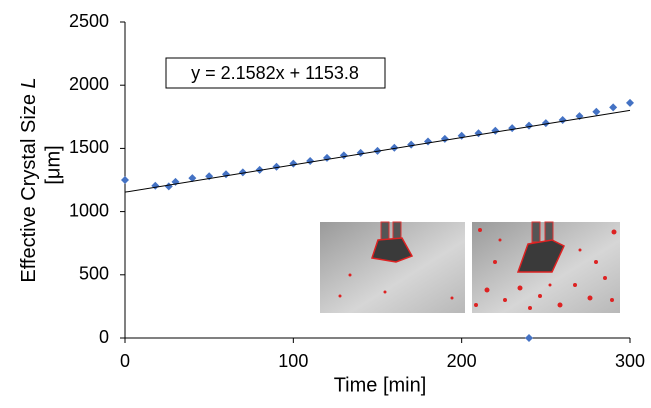  I want to click on y-axis-label-text: Effective Crystal Size, so click(29, 188).